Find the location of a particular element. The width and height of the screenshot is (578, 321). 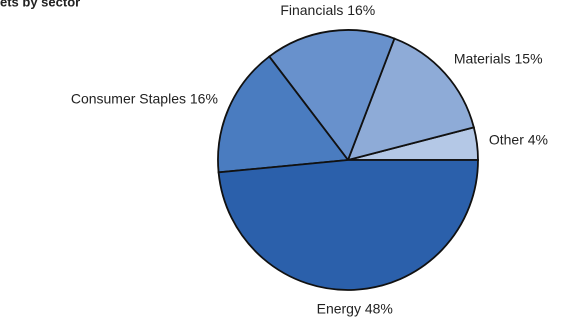

slice-label: Financials 16% is located at coordinates (327, 10).